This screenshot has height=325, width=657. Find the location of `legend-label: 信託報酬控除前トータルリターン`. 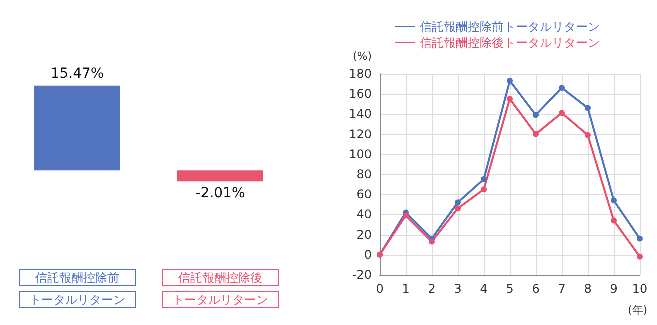

legend-label: 信託報酬控除前トータルリターン is located at coordinates (510, 27).